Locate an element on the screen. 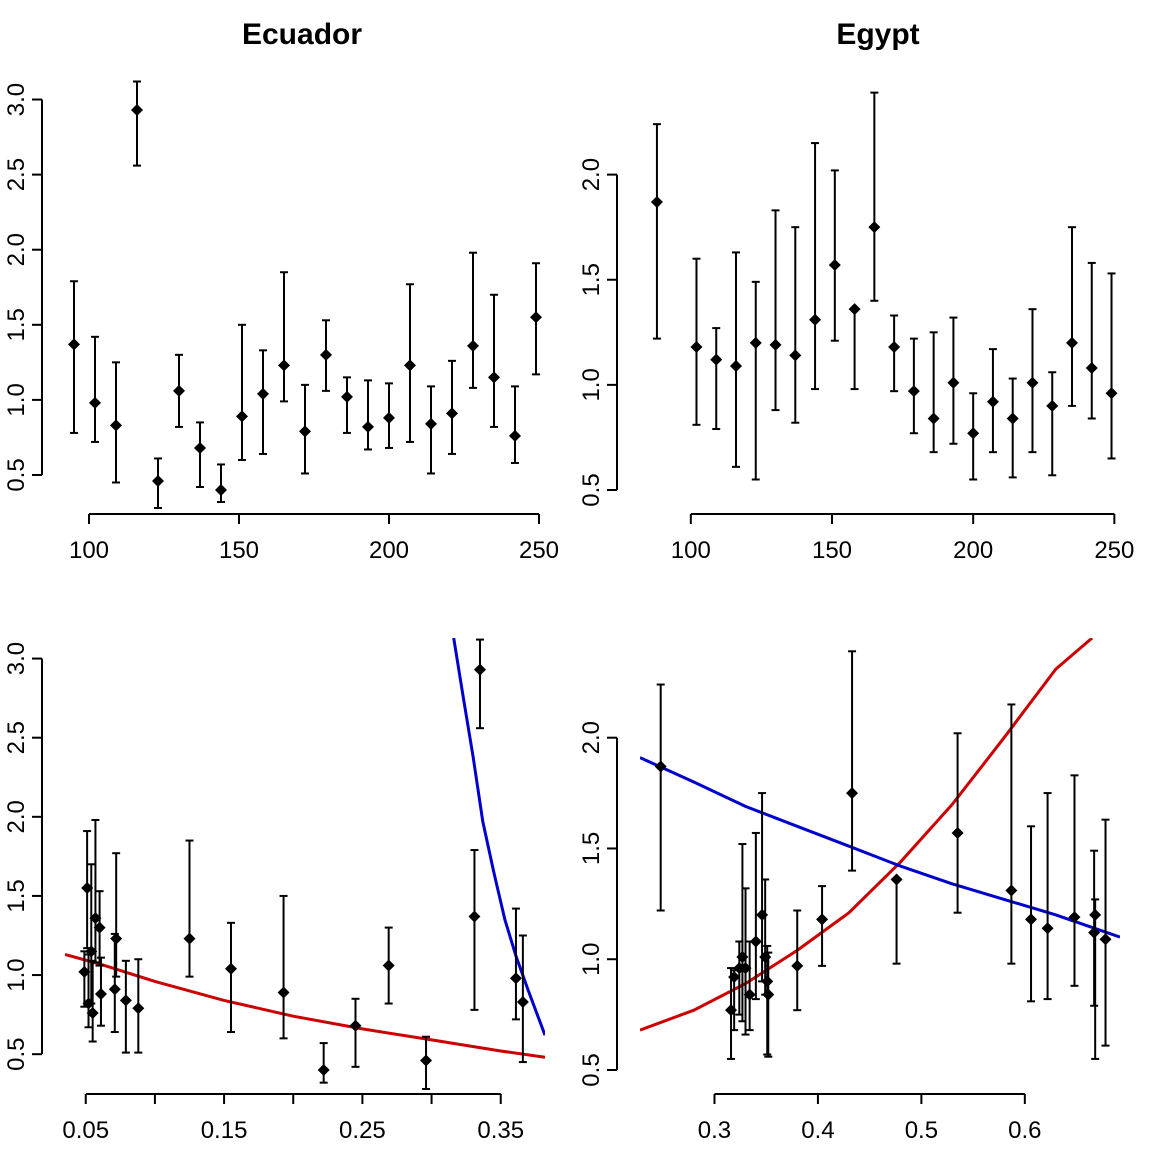 The width and height of the screenshot is (1152, 1152). panel-title: Egypt is located at coordinates (877, 34).